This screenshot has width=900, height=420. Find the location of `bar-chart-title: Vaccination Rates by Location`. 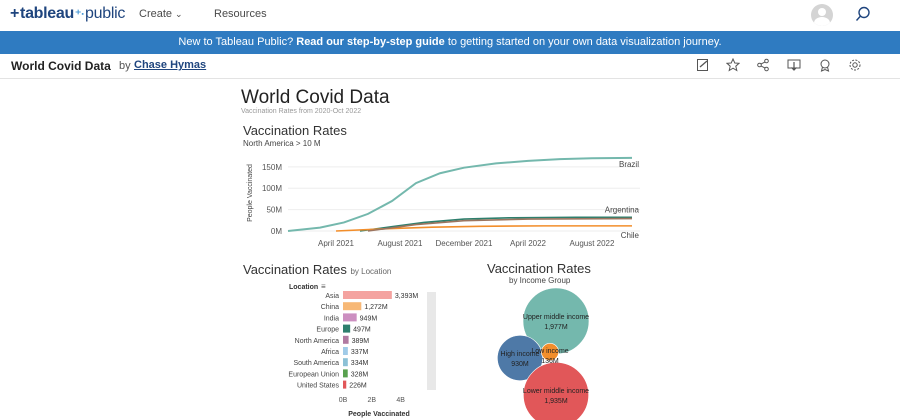

bar-chart-title: Vaccination Rates by Location is located at coordinates (317, 269).